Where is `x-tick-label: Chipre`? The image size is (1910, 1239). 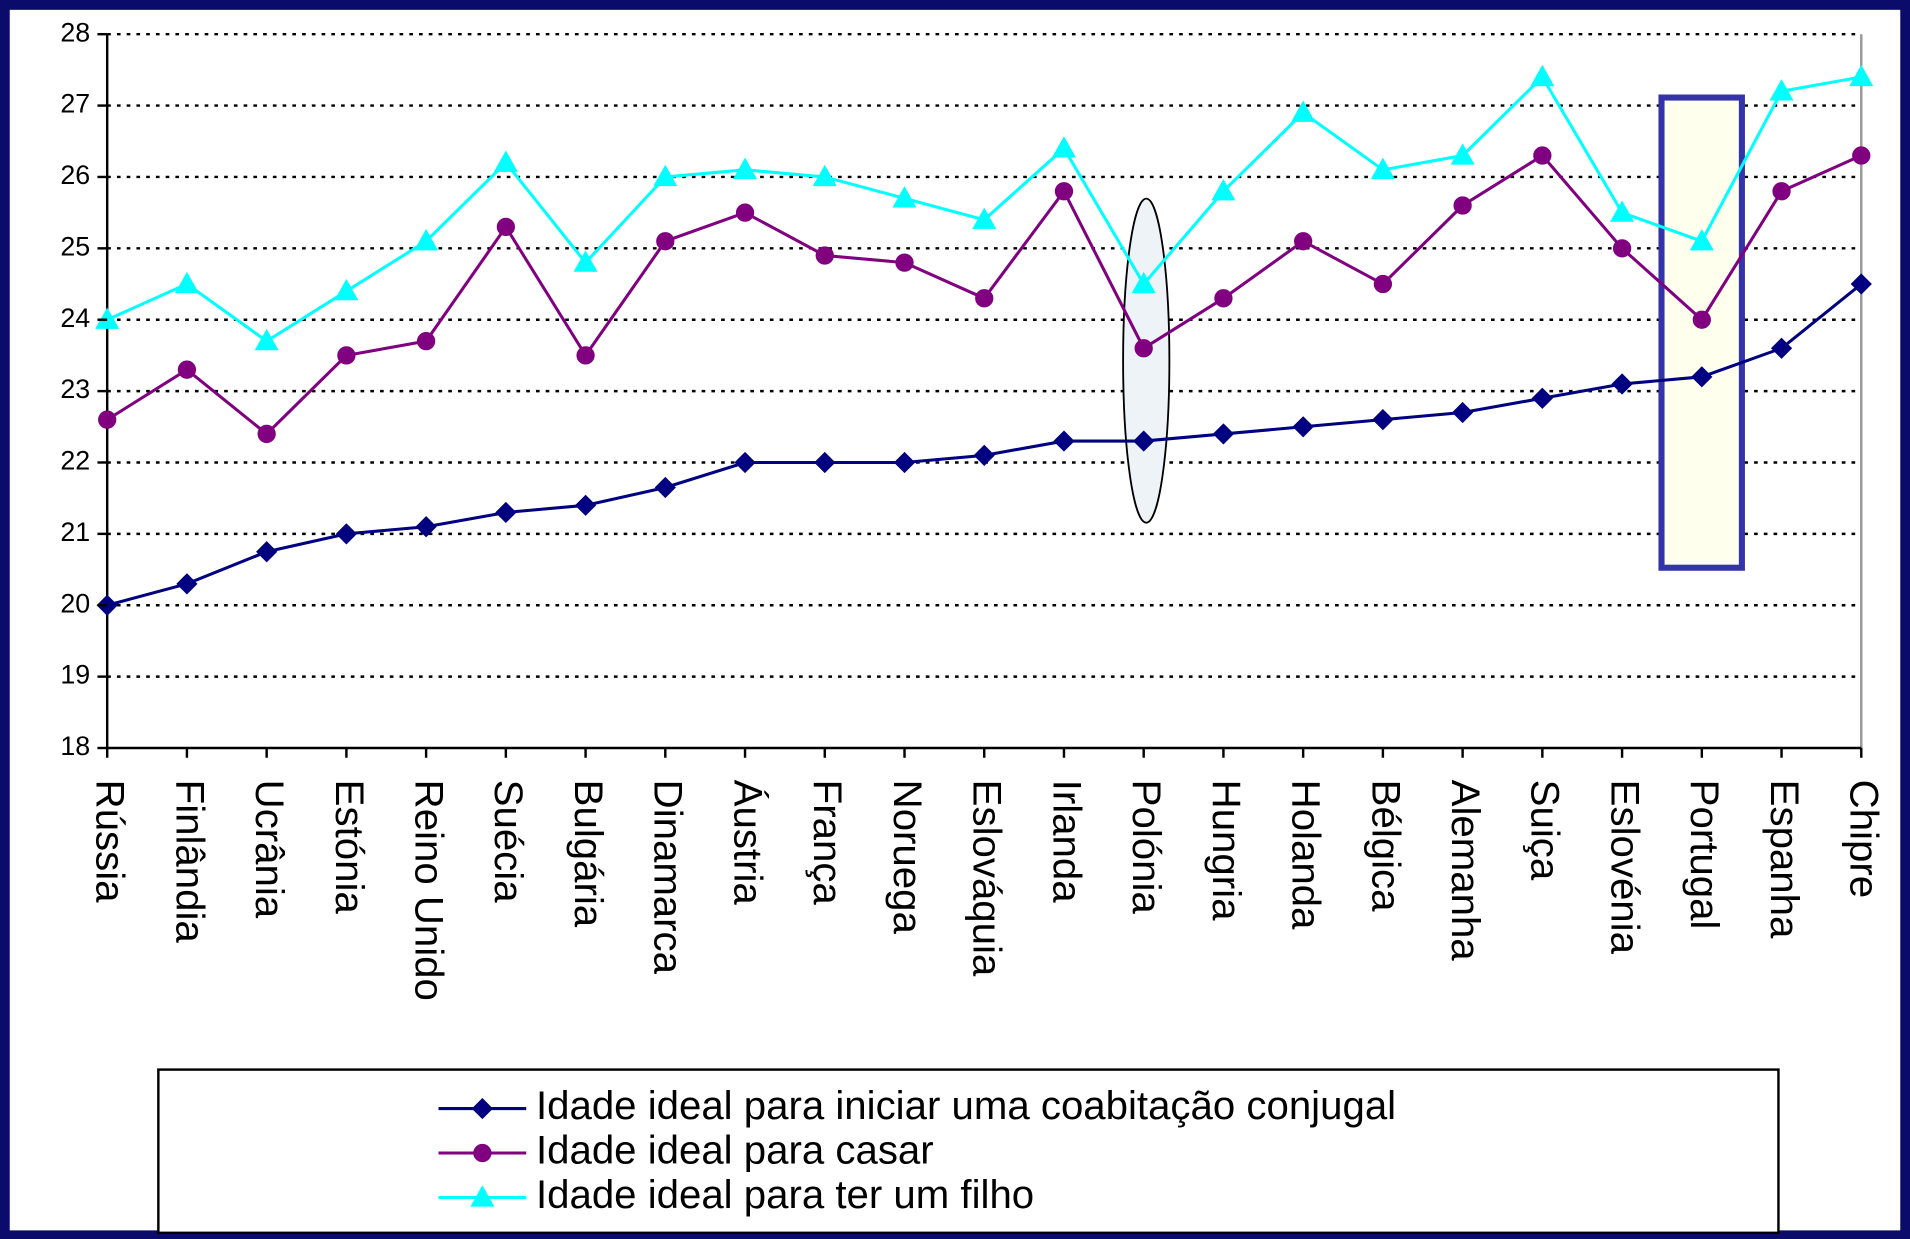
x-tick-label: Chipre is located at coordinates (1864, 839).